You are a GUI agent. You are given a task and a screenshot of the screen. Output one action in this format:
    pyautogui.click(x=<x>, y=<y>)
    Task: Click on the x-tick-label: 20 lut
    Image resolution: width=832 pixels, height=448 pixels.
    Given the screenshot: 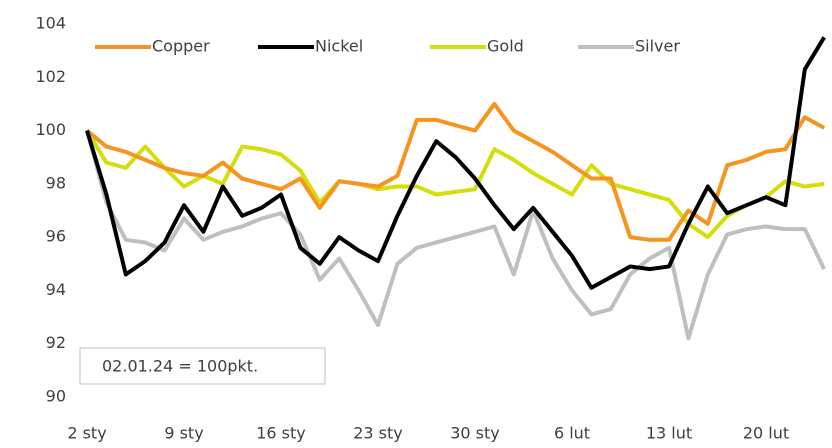 What is the action you would take?
    pyautogui.click(x=766, y=433)
    